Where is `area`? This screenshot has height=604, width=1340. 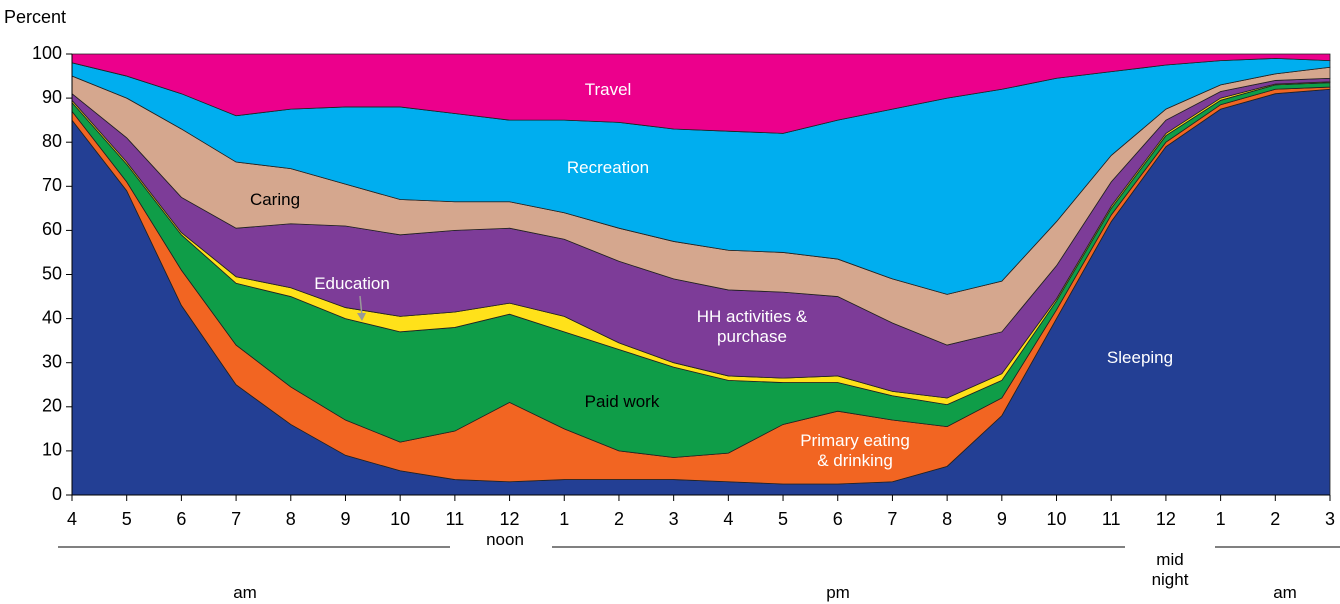
area is located at coordinates (701, 93).